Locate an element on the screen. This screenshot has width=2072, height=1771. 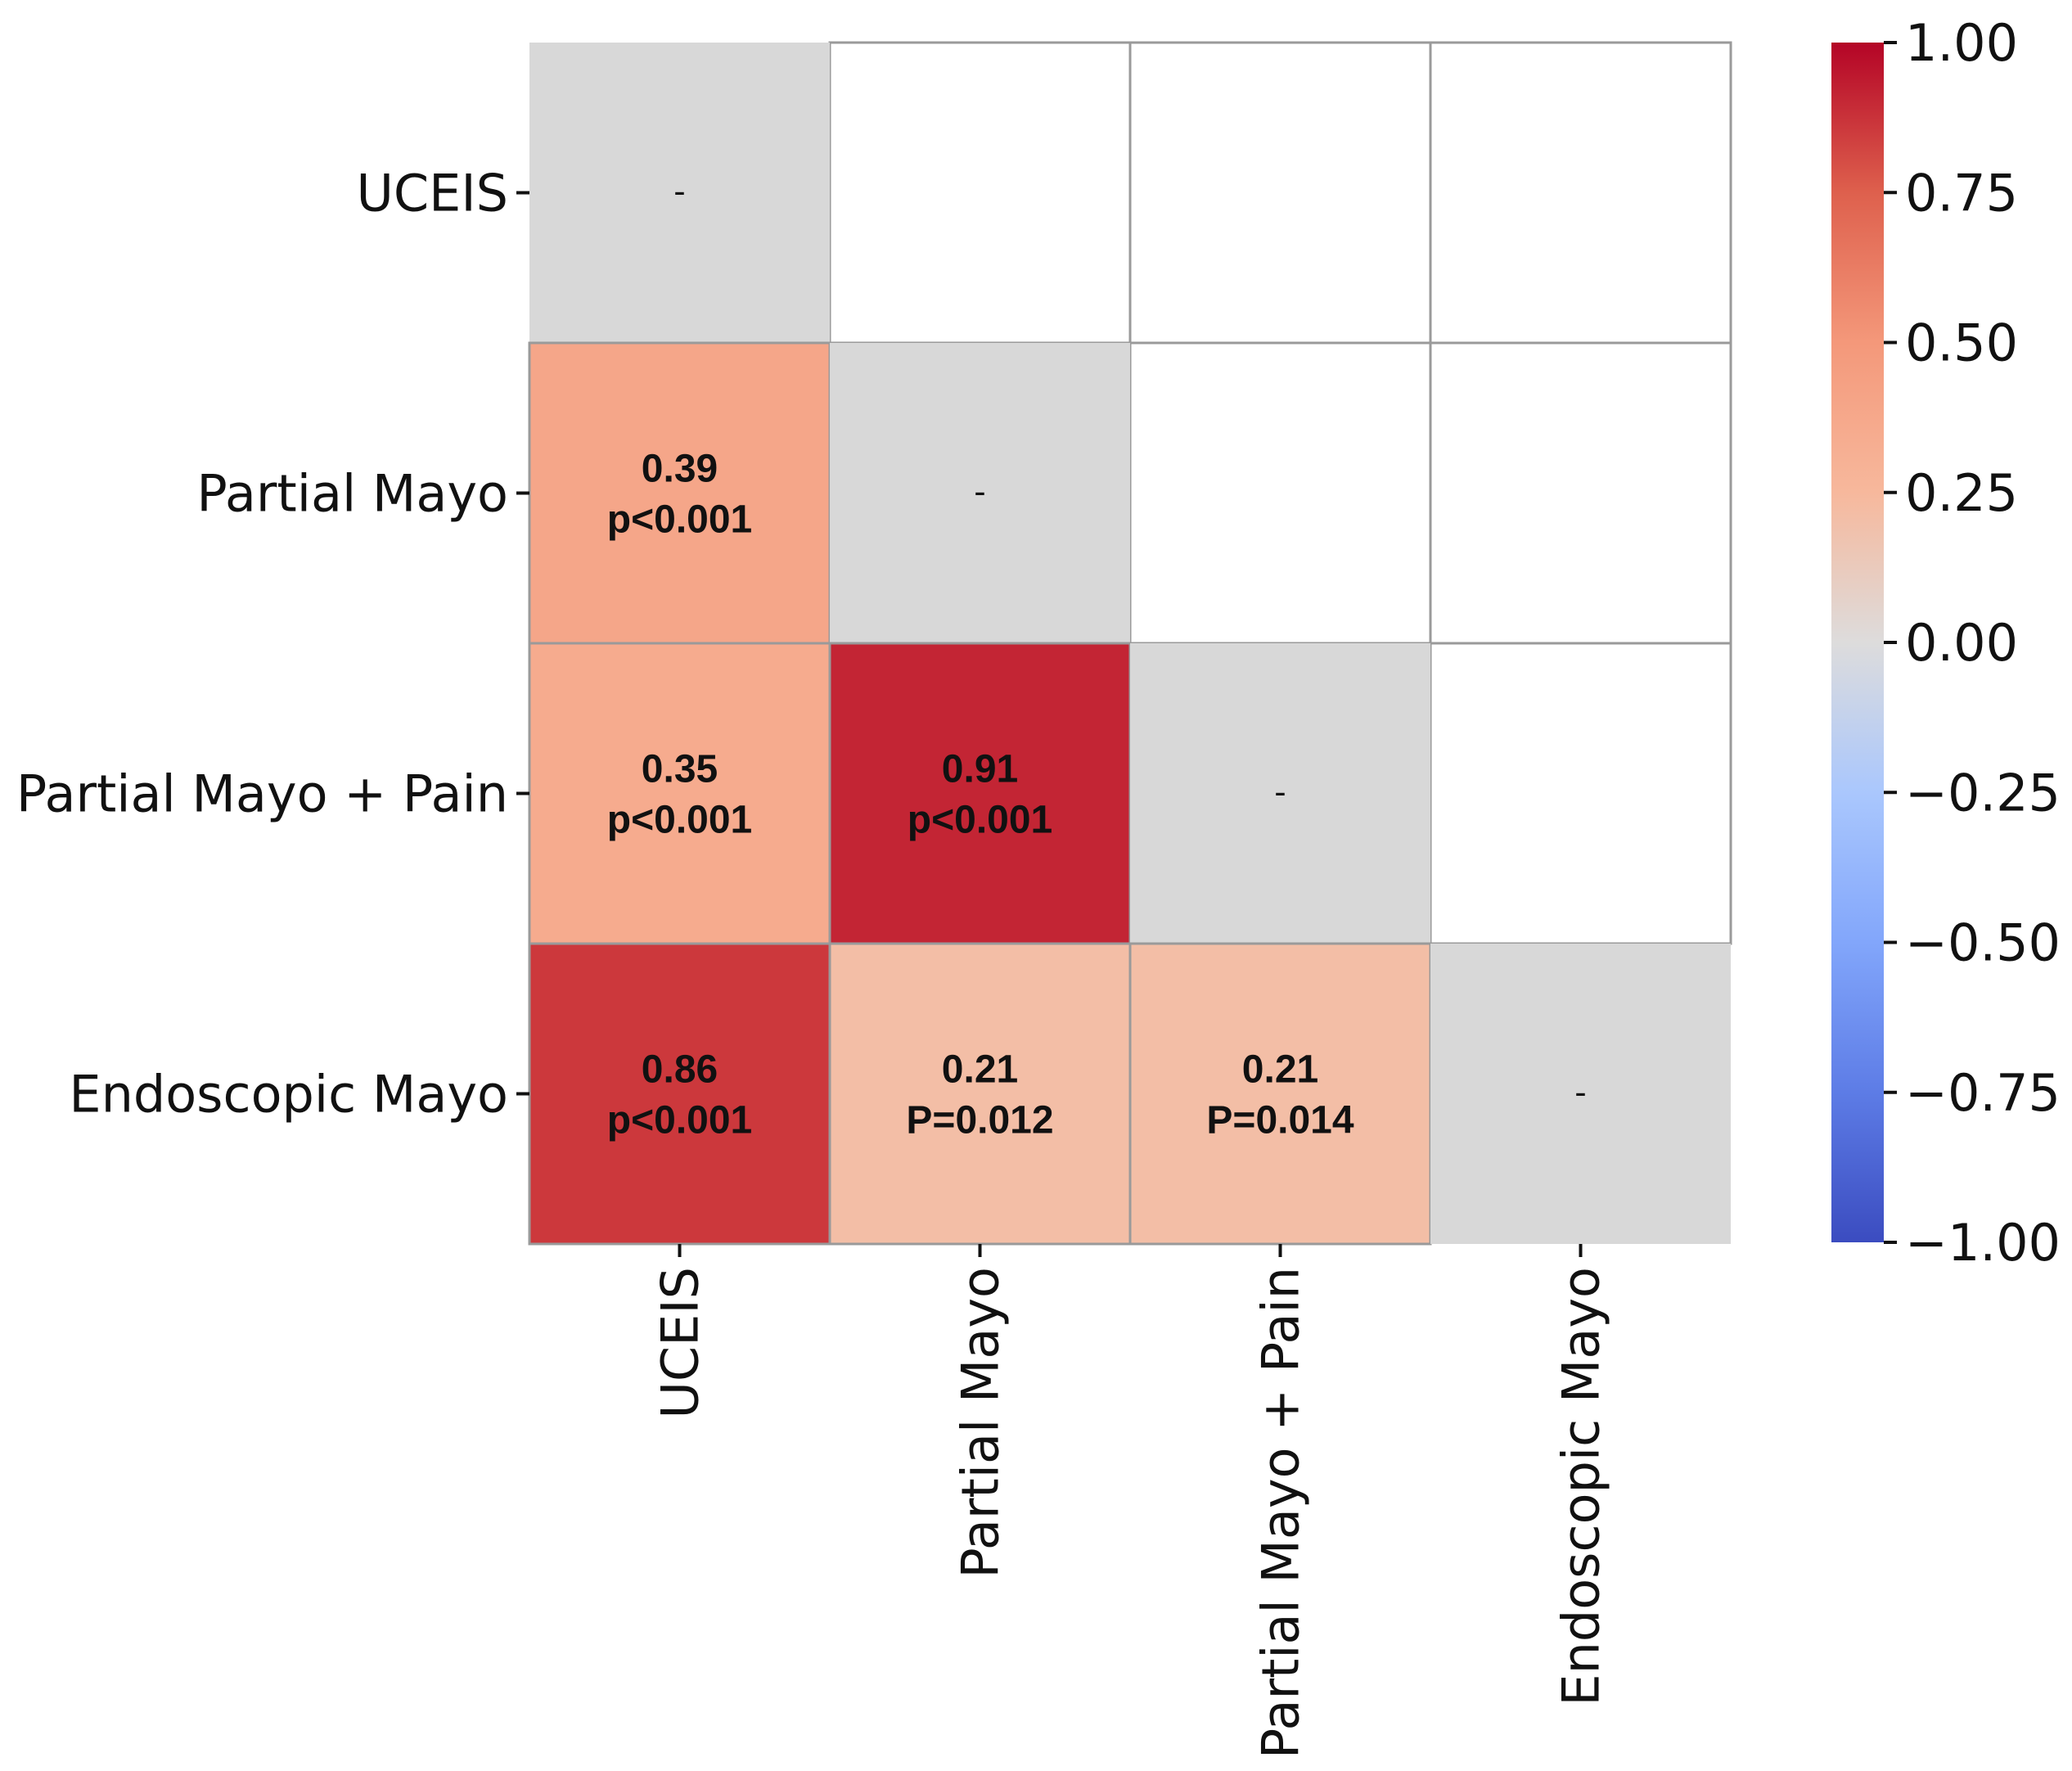
colorbar-tick-label: 0.25 is located at coordinates (1961, 493).